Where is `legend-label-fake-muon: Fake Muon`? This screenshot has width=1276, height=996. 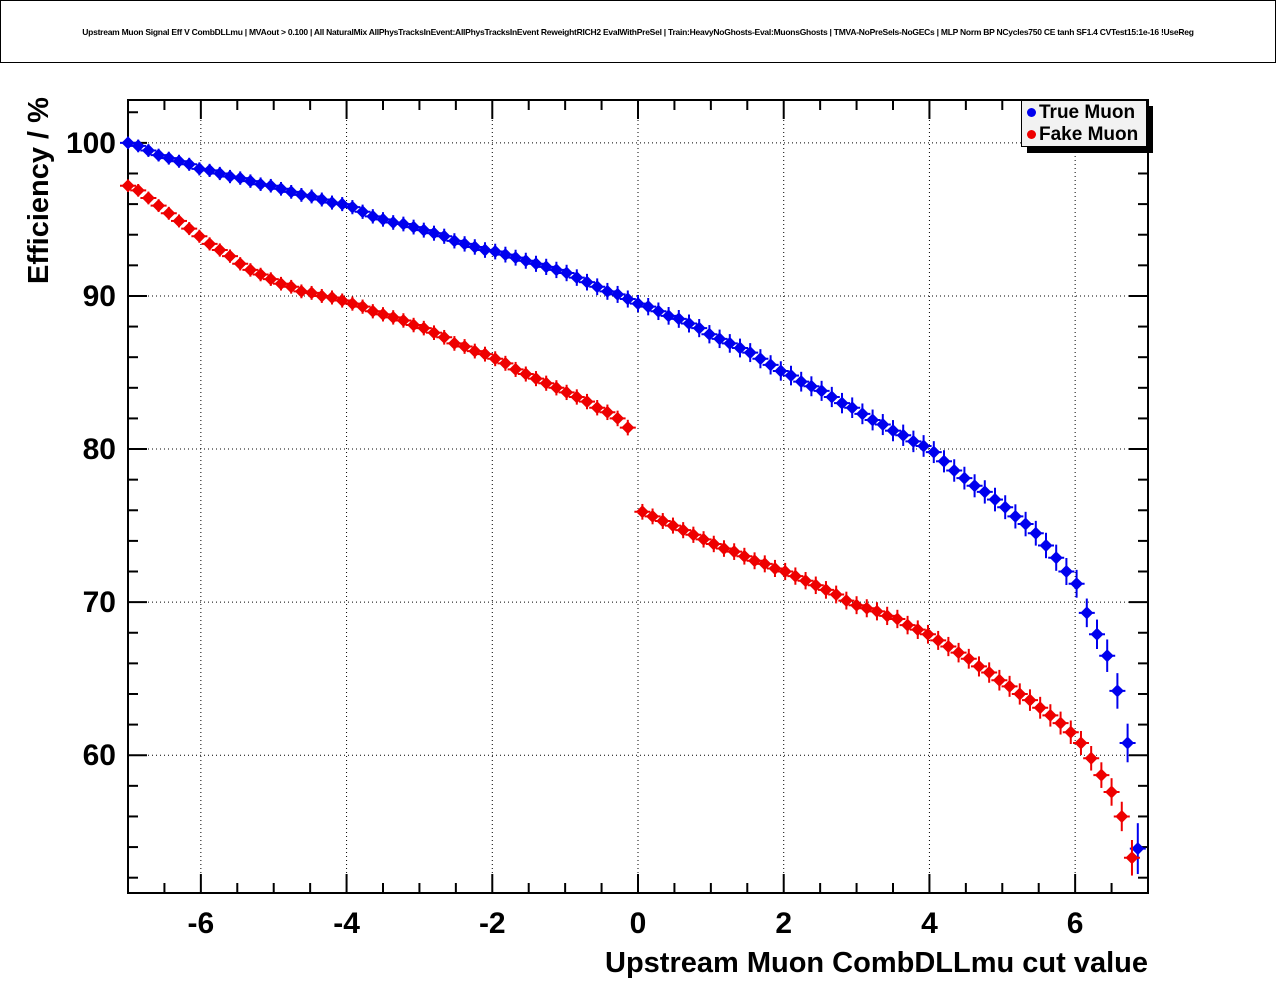 legend-label-fake-muon: Fake Muon is located at coordinates (1089, 134).